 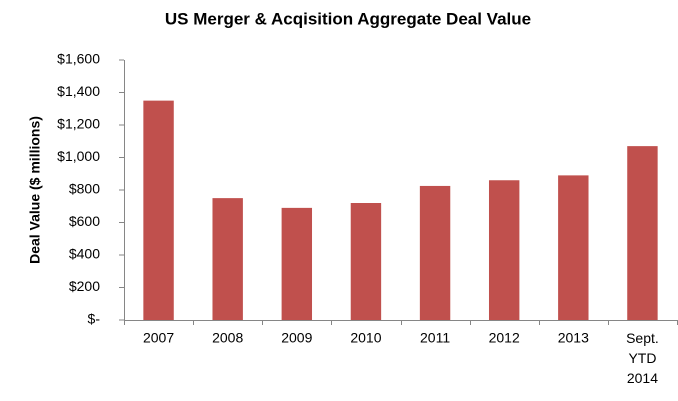 What do you see at coordinates (642, 358) in the screenshot?
I see `x-tick-label: Sept. YTD 2014` at bounding box center [642, 358].